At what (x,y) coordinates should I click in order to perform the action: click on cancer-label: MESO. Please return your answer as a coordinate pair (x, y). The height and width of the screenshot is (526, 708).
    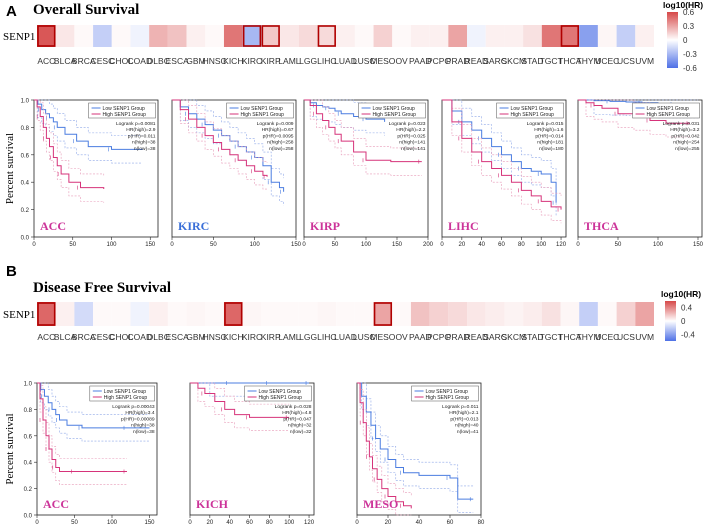
    Looking at the image, I should click on (380, 504).